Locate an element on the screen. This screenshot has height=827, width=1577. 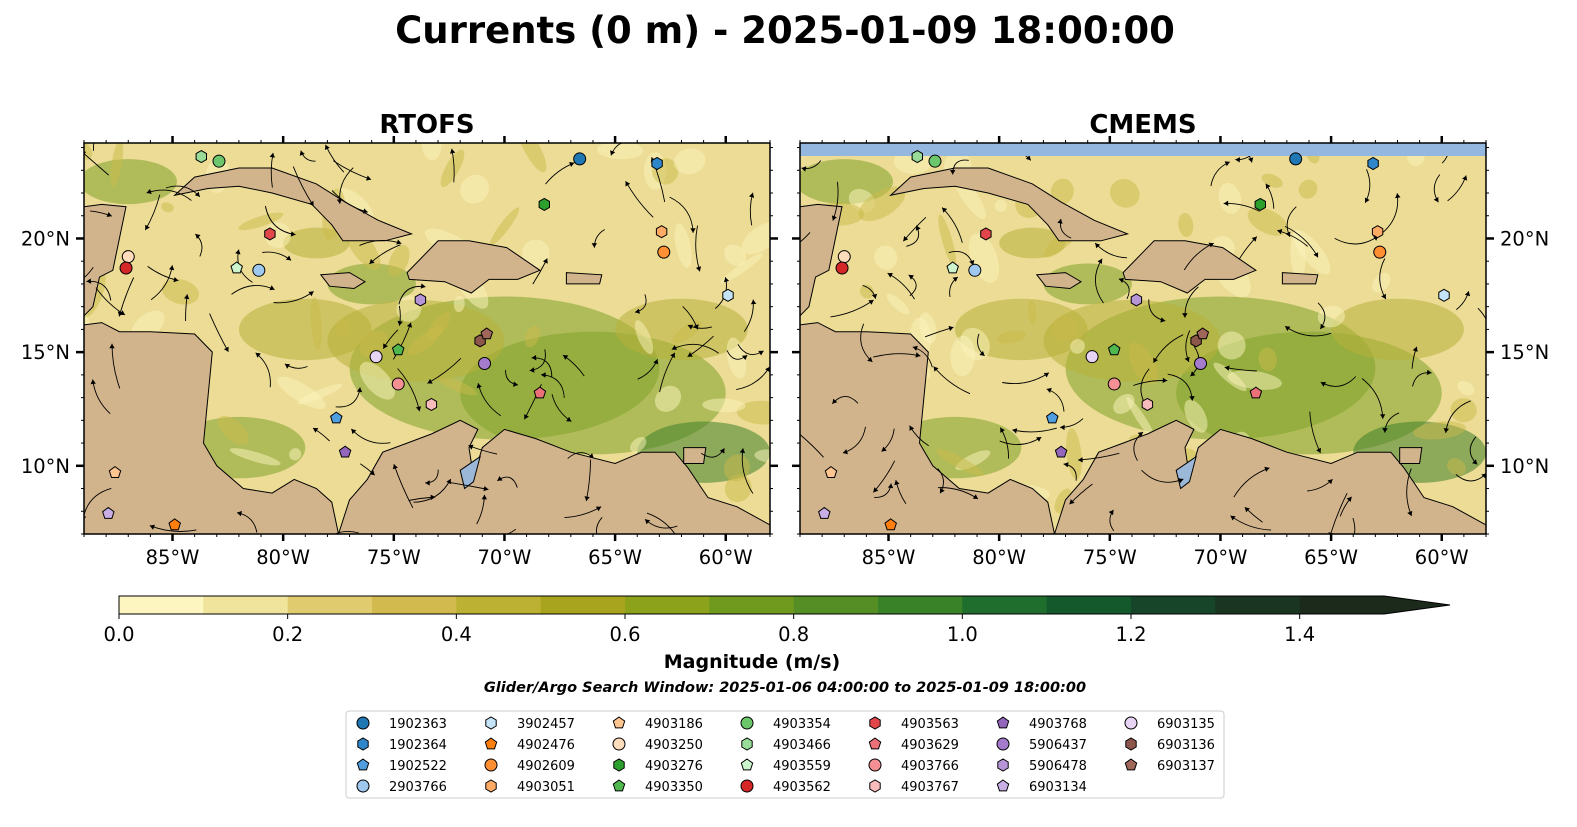
lon-tick-label: 60°W is located at coordinates (726, 557).